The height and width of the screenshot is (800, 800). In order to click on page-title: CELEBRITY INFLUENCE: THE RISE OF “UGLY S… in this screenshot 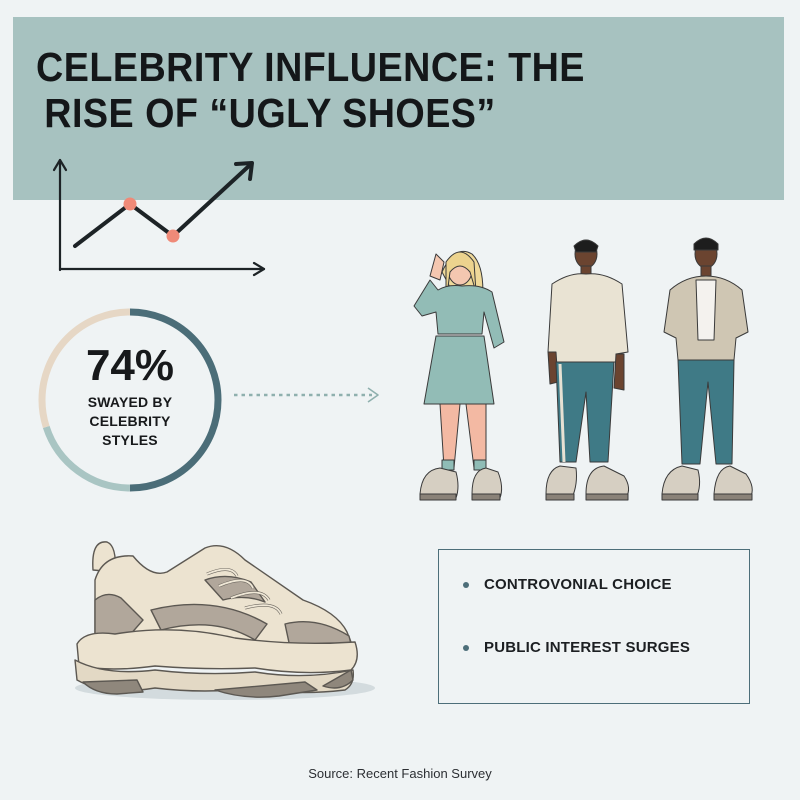, I will do `click(310, 90)`.